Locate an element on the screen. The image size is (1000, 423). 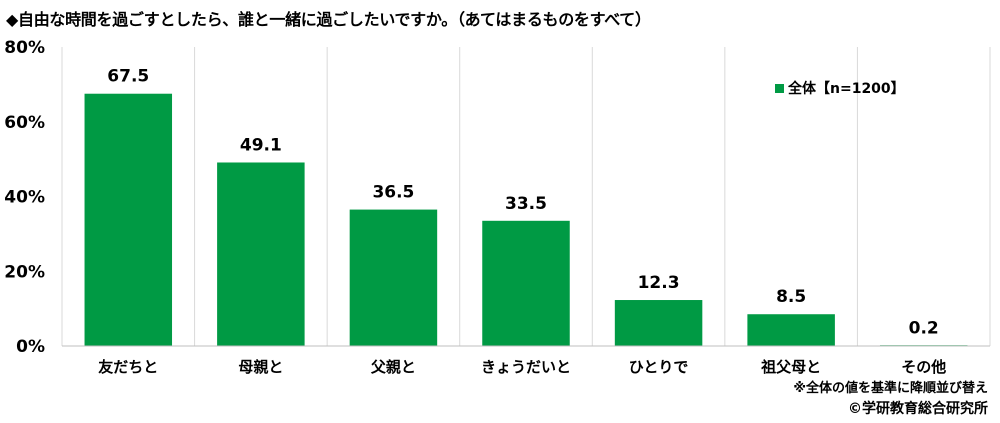
bar-value-label: 33.5 is located at coordinates (526, 204).